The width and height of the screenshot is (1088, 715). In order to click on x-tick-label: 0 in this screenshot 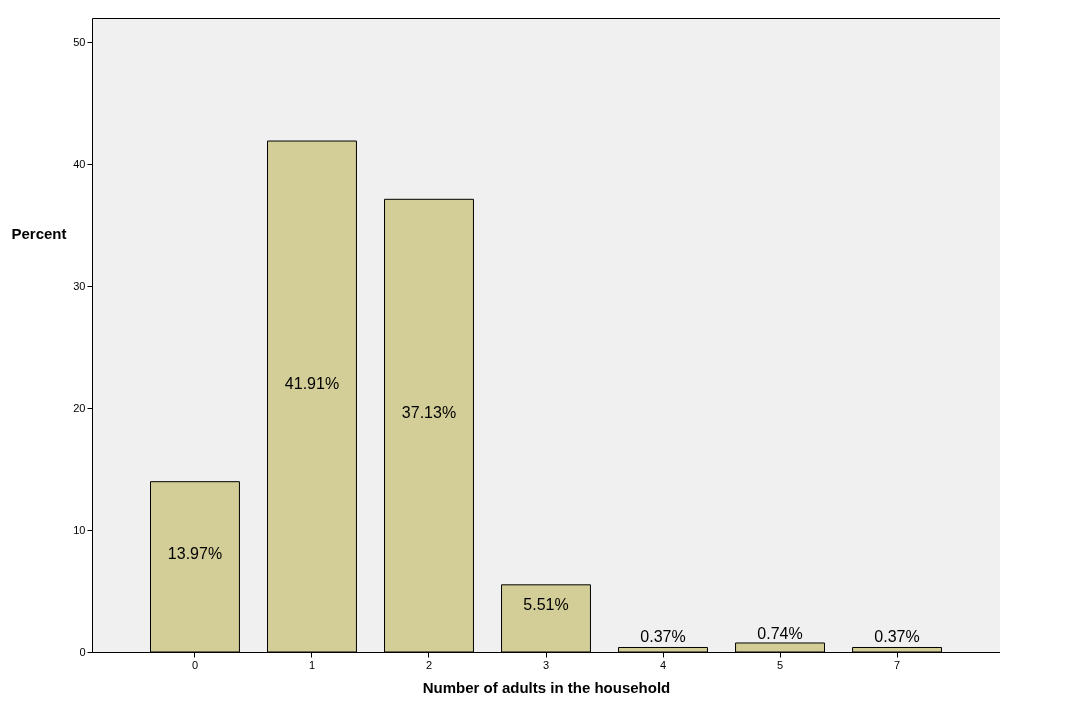, I will do `click(195, 664)`.